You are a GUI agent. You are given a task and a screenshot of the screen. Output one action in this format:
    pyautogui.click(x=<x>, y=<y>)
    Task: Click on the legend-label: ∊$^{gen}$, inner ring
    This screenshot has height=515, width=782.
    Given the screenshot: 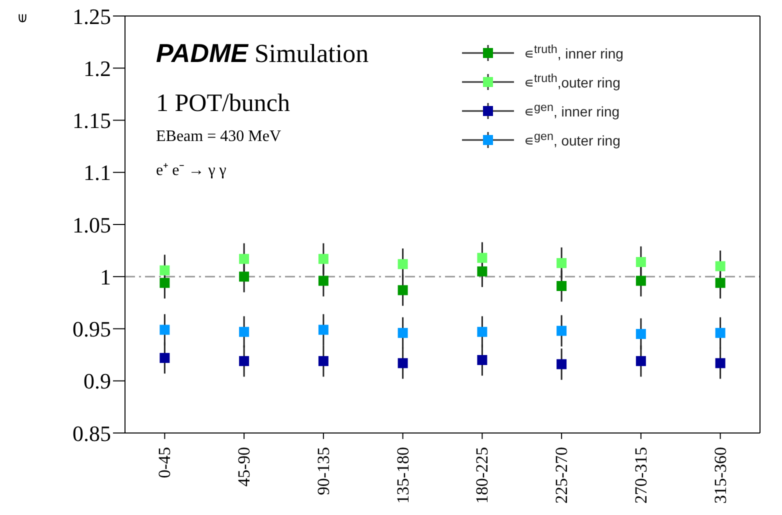 What is the action you would take?
    pyautogui.click(x=572, y=110)
    